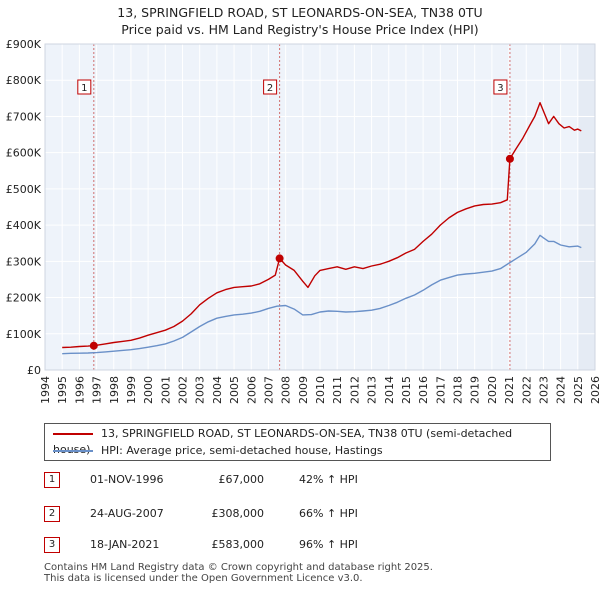  What do you see at coordinates (114, 390) in the screenshot?
I see `x-tick-label: 1998` at bounding box center [114, 390].